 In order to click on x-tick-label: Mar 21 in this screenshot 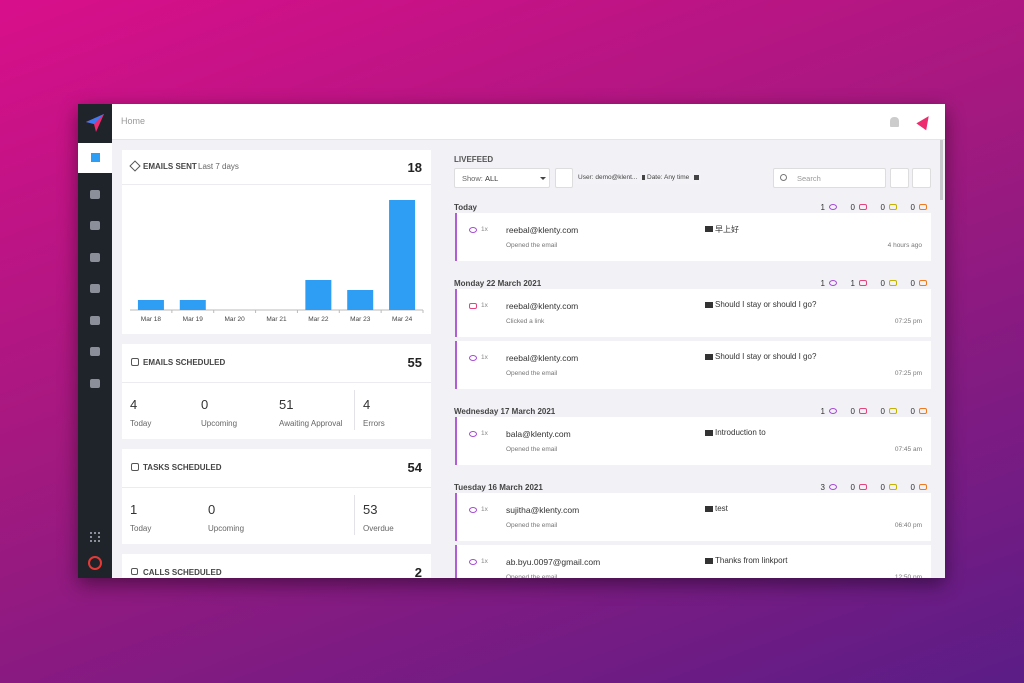, I will do `click(276, 319)`.